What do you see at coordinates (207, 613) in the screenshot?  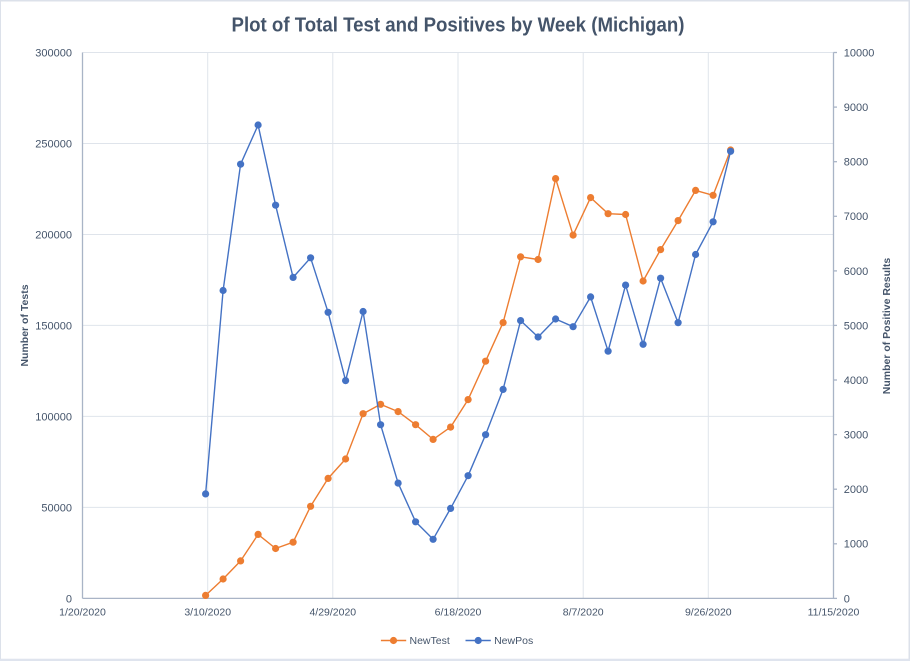 I see `svg-text: 3/10/2020` at bounding box center [207, 613].